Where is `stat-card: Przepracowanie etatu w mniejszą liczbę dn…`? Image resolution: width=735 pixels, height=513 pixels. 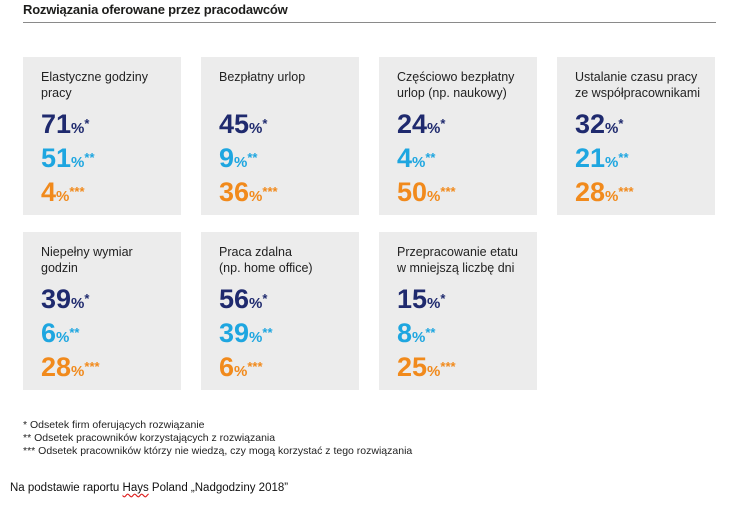
stat-card: Przepracowanie etatu w mniejszą liczbę dn… is located at coordinates (458, 311).